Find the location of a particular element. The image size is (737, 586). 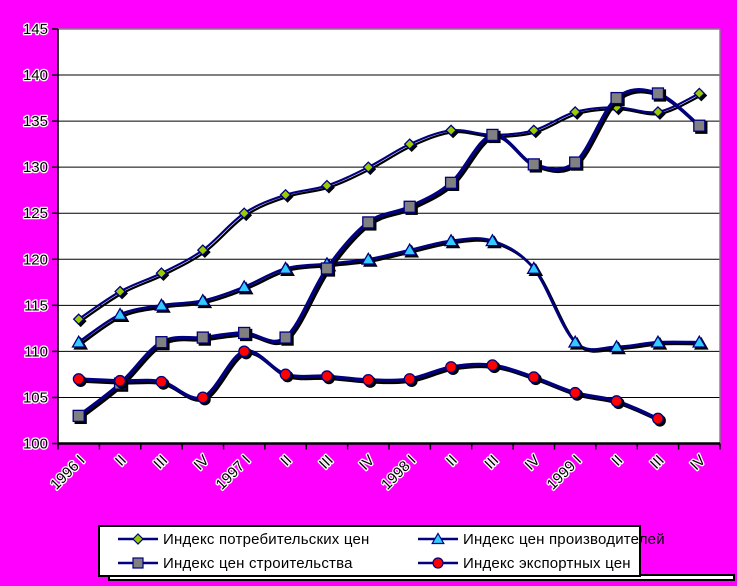

square-legend-marker-icon is located at coordinates (138, 563).